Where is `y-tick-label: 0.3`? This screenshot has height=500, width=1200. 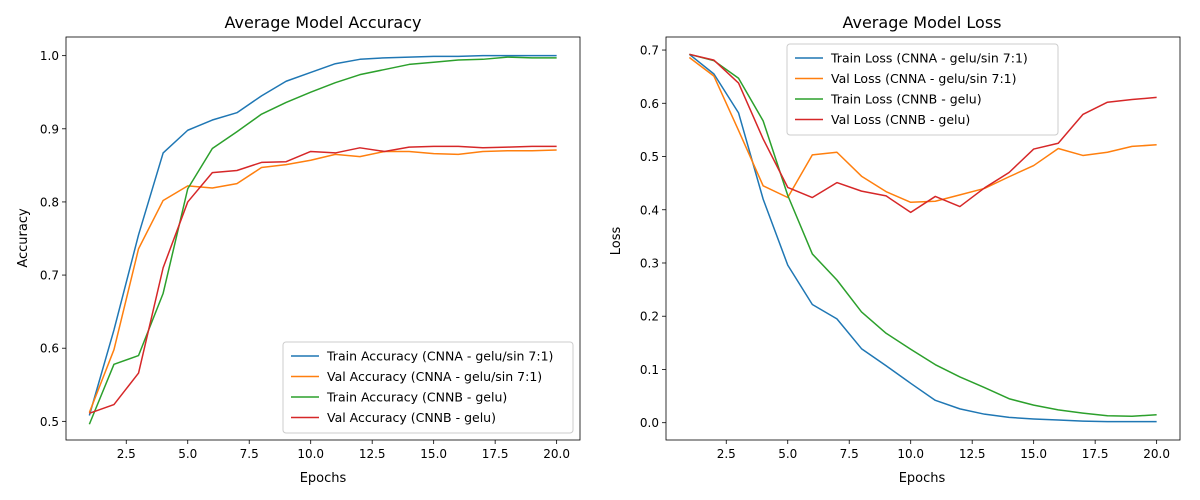 y-tick-label: 0.3 is located at coordinates (649, 263).